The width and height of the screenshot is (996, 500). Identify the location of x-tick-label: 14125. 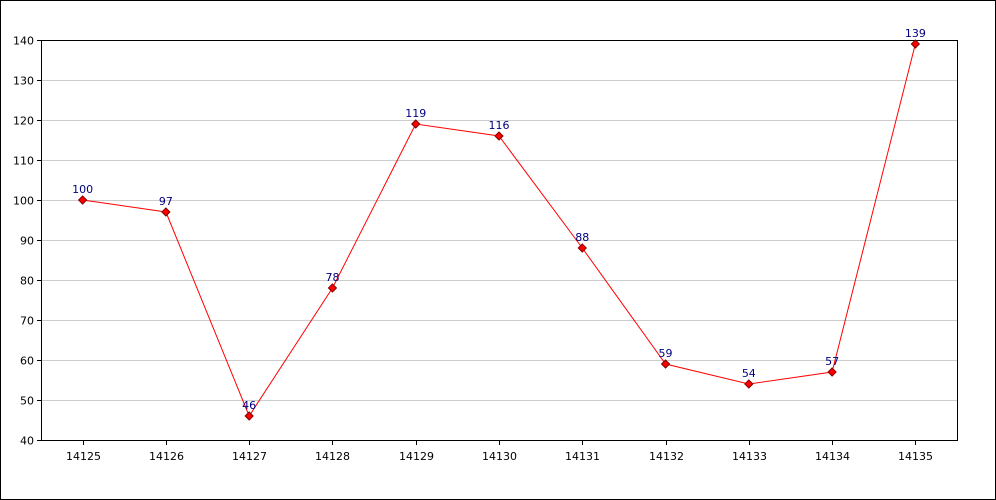
(83, 456).